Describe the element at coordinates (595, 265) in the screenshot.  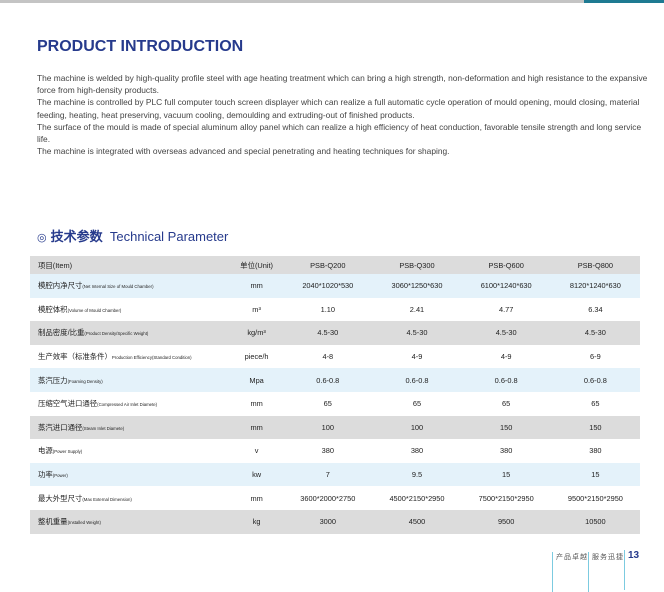
I see `column-header: PSB-Q800` at that location.